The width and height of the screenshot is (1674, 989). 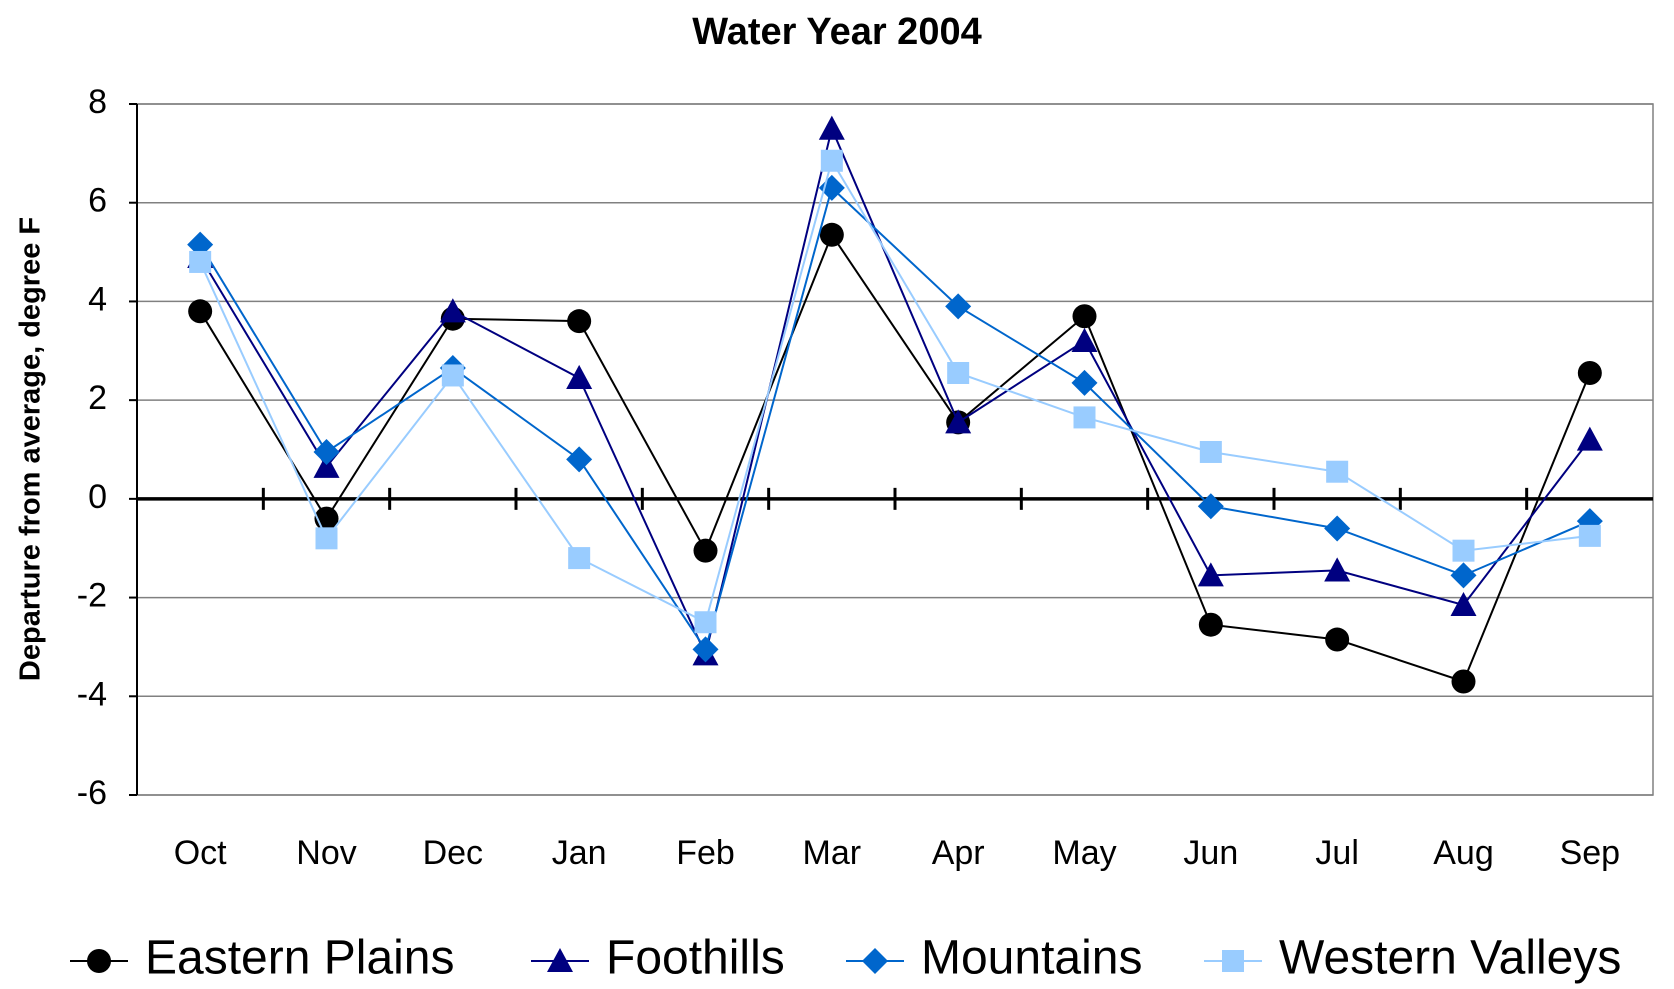 What do you see at coordinates (958, 853) in the screenshot?
I see `x-tick-label: Apr` at bounding box center [958, 853].